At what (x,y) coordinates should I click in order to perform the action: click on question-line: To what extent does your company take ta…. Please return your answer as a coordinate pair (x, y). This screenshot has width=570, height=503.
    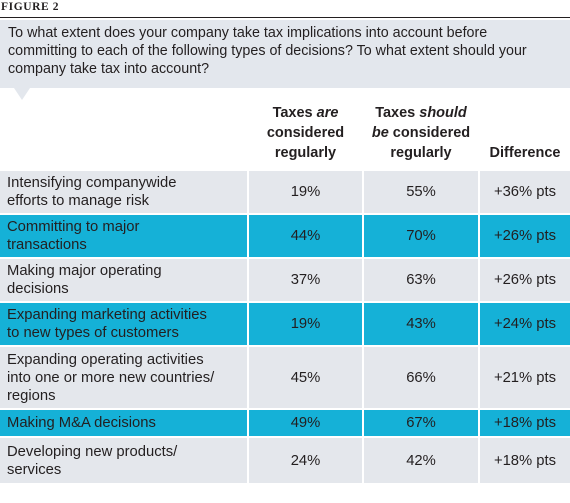
    Looking at the image, I should click on (248, 33).